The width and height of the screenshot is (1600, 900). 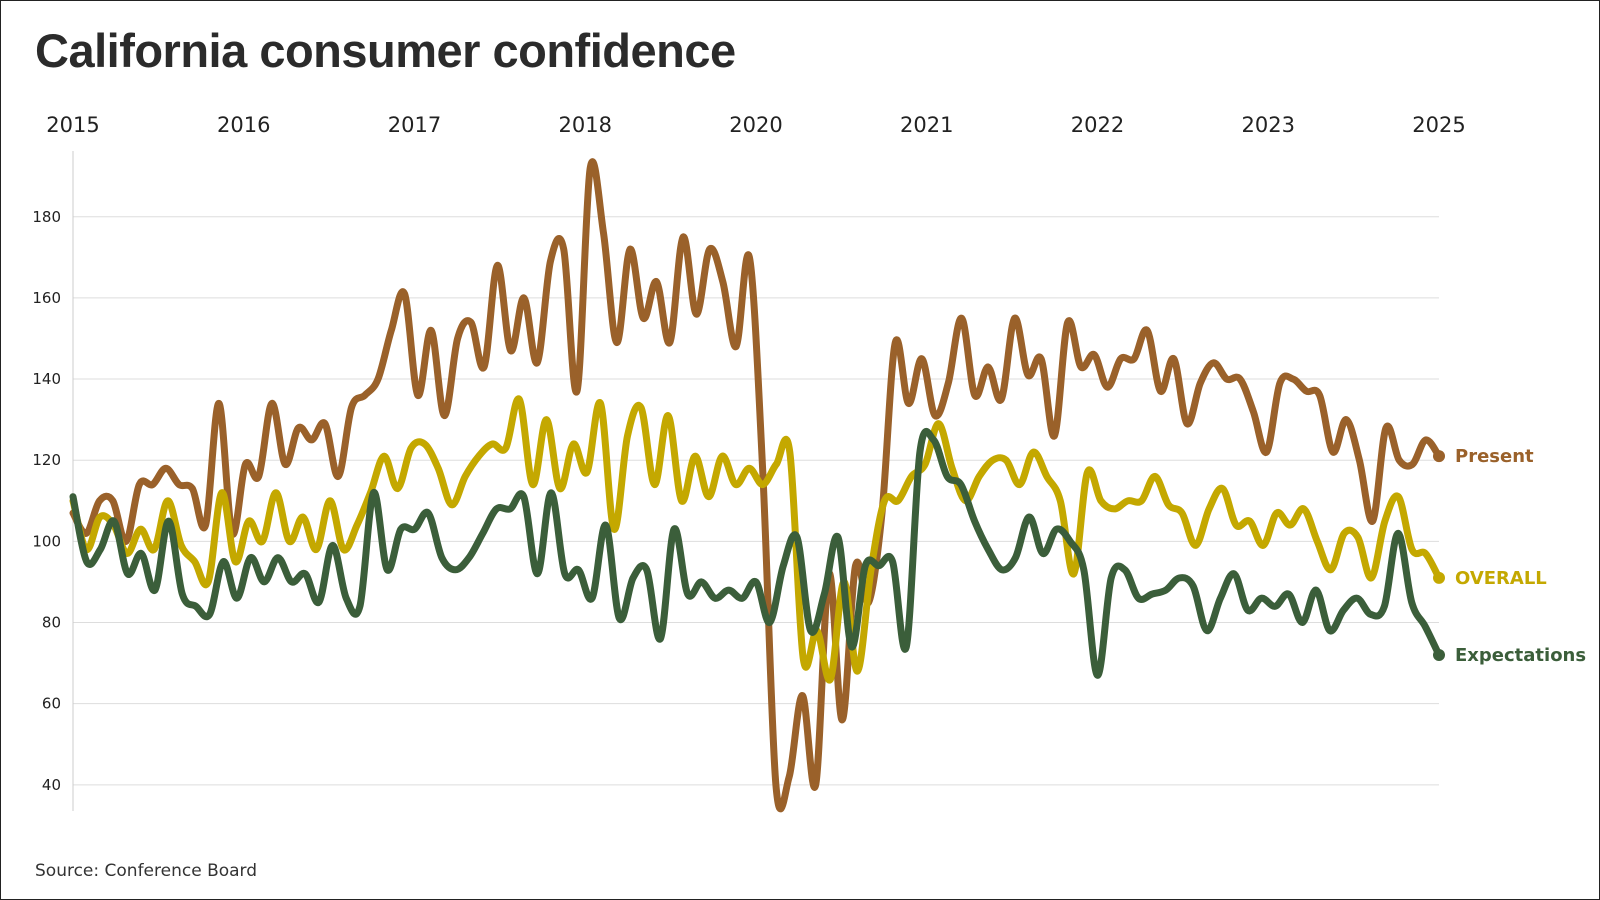 What do you see at coordinates (46, 541) in the screenshot?
I see `y-tick-label: 100` at bounding box center [46, 541].